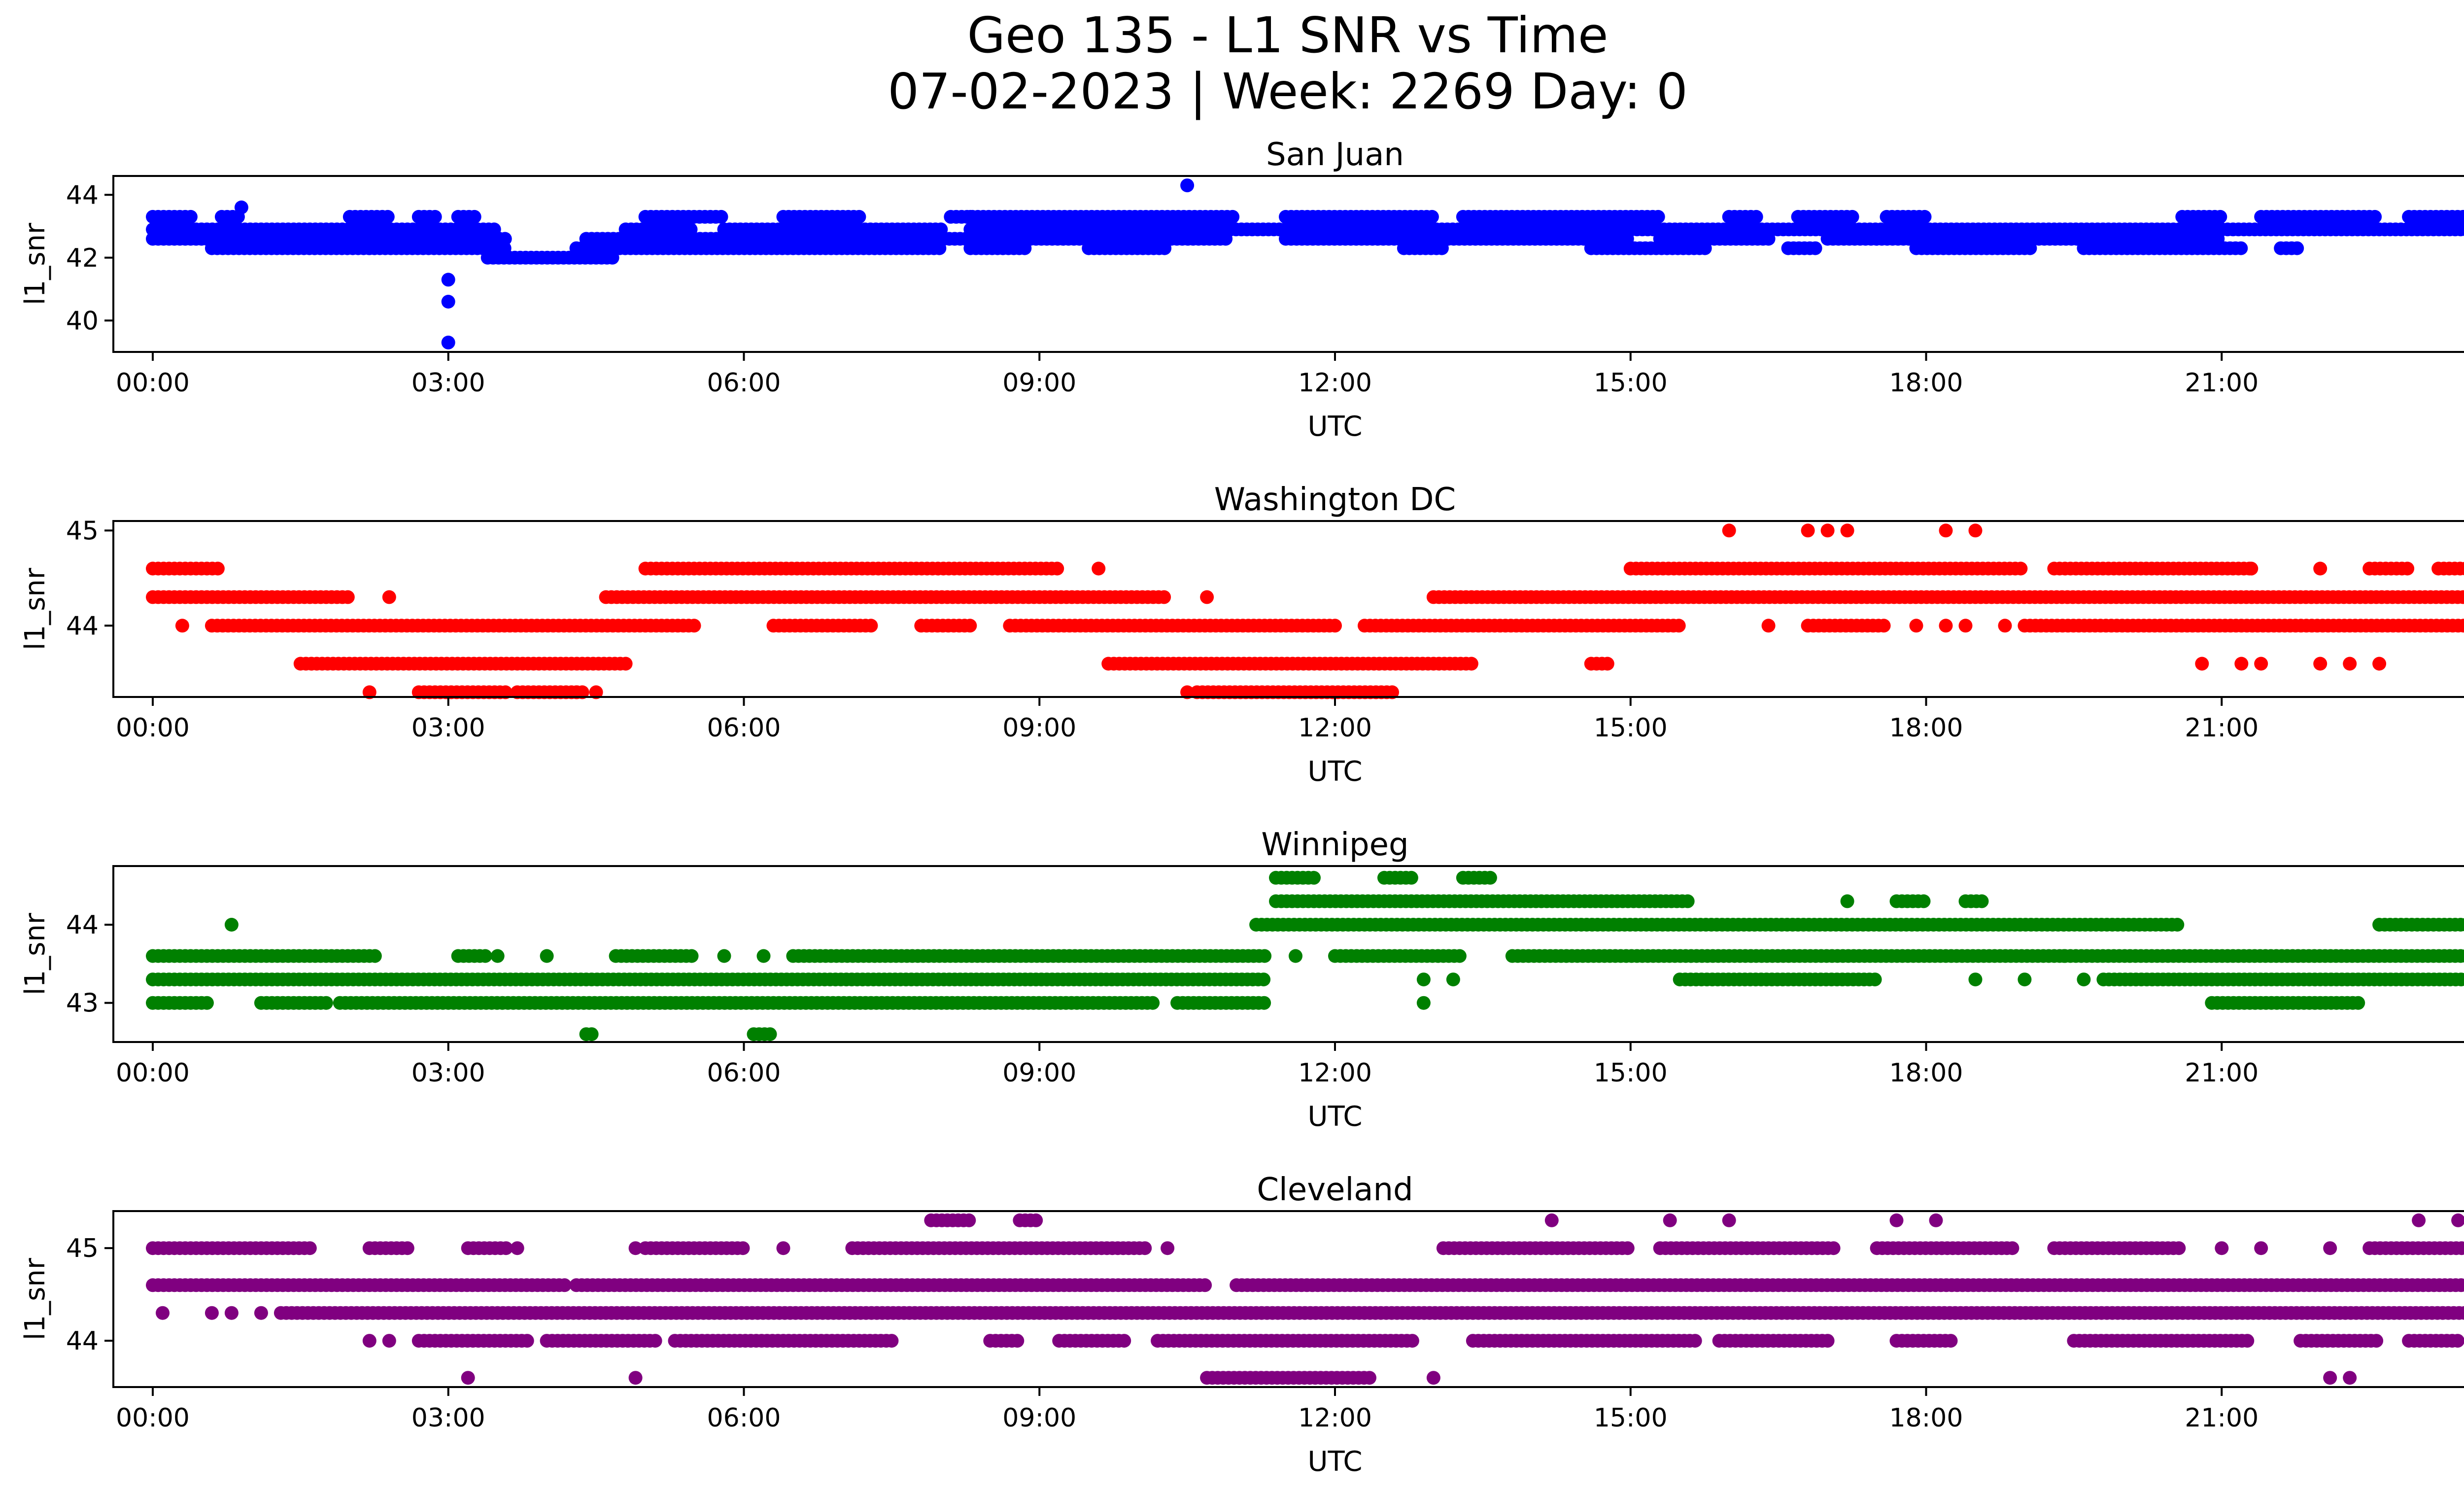 Image resolution: width=2464 pixels, height=1495 pixels. What do you see at coordinates (1335, 1190) in the screenshot?
I see `panel-title: Cleveland` at bounding box center [1335, 1190].